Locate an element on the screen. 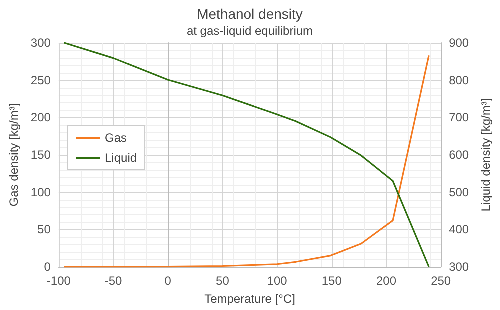 The height and width of the screenshot is (310, 500). y-tick-label: 150 is located at coordinates (41, 155).